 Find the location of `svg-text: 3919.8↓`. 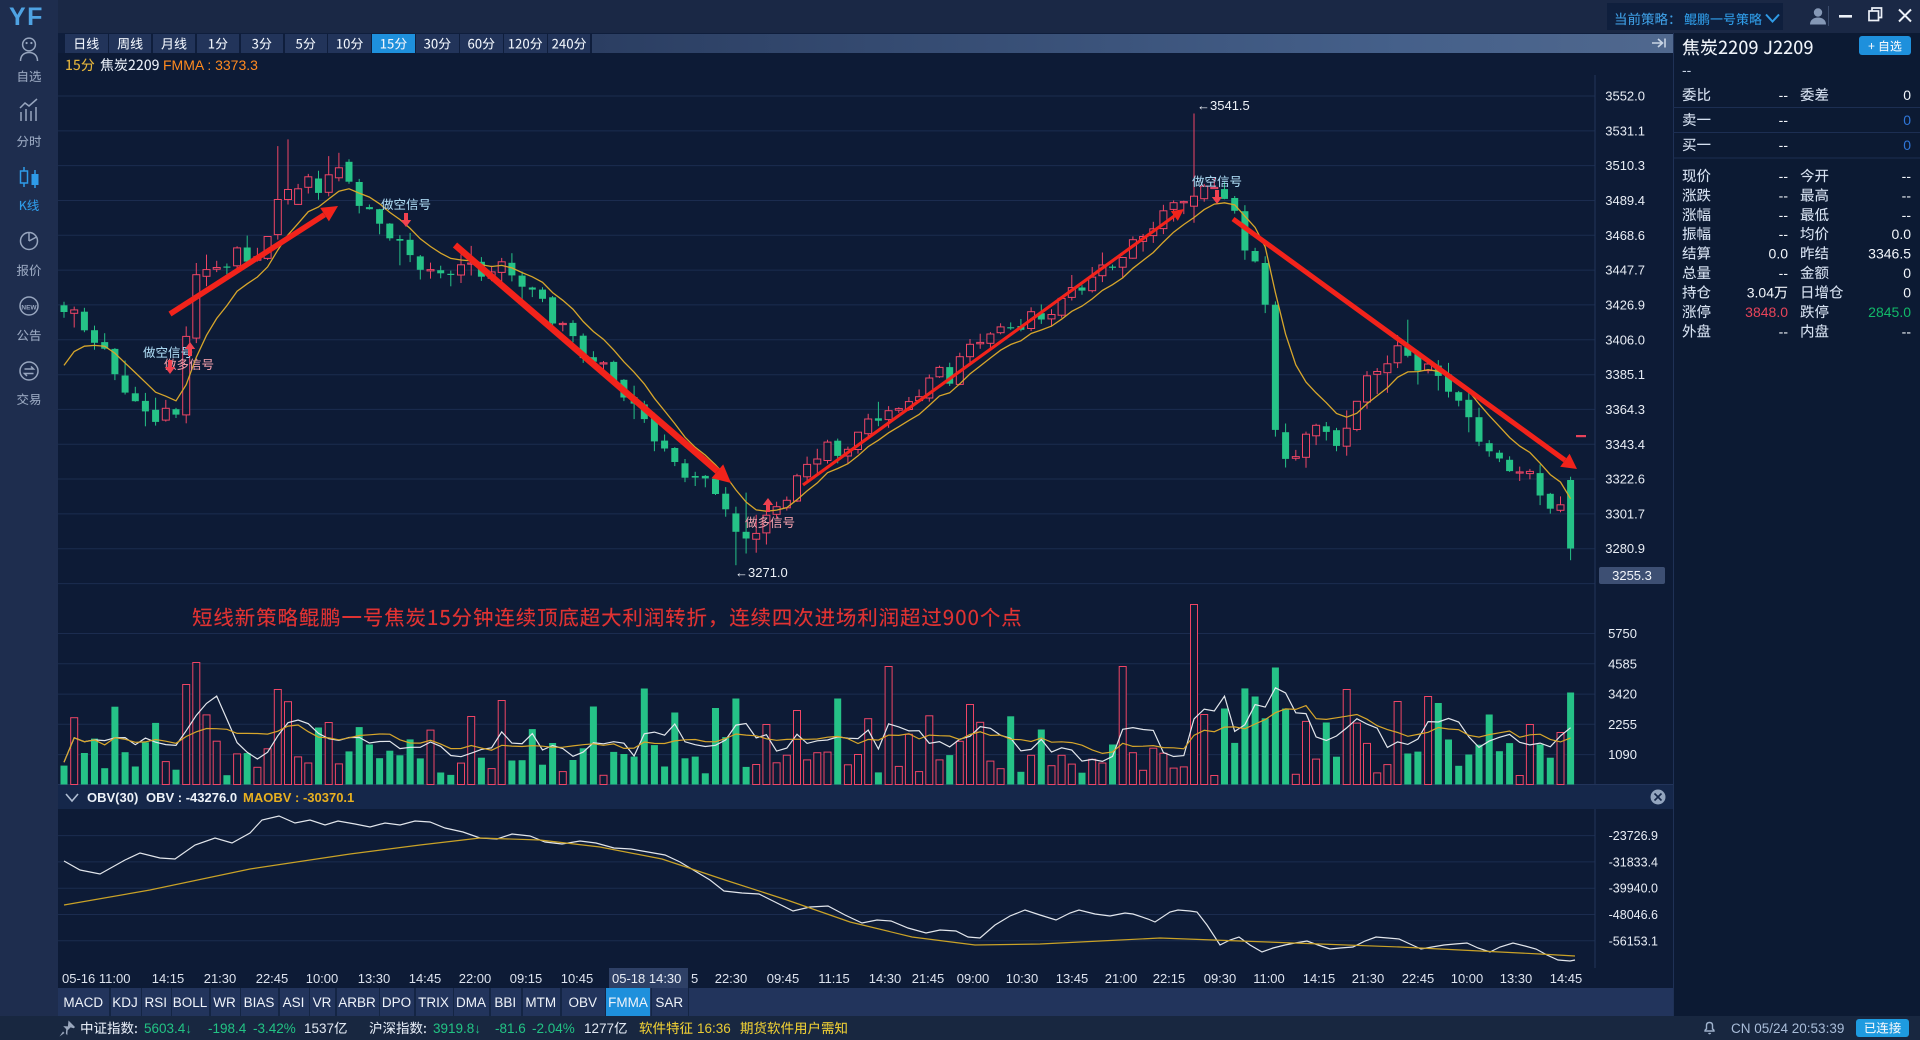

svg-text: 3919.8↓ is located at coordinates (457, 1028).